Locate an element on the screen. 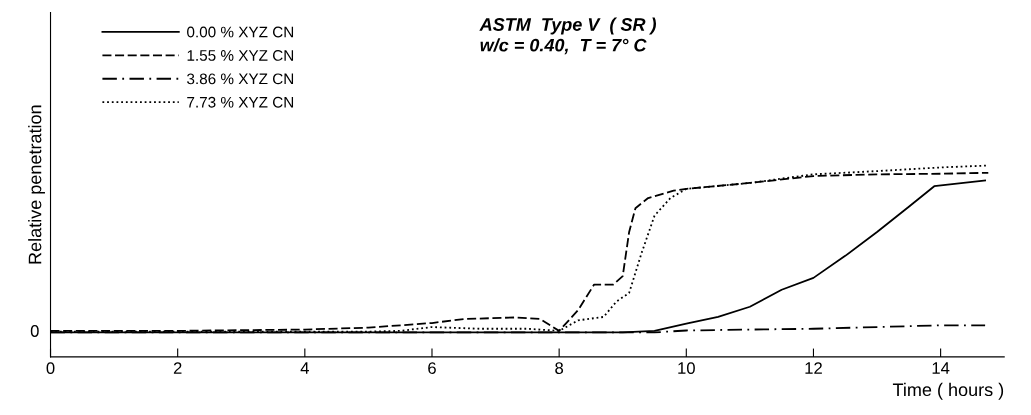  x-tick-label: 6 is located at coordinates (432, 368).